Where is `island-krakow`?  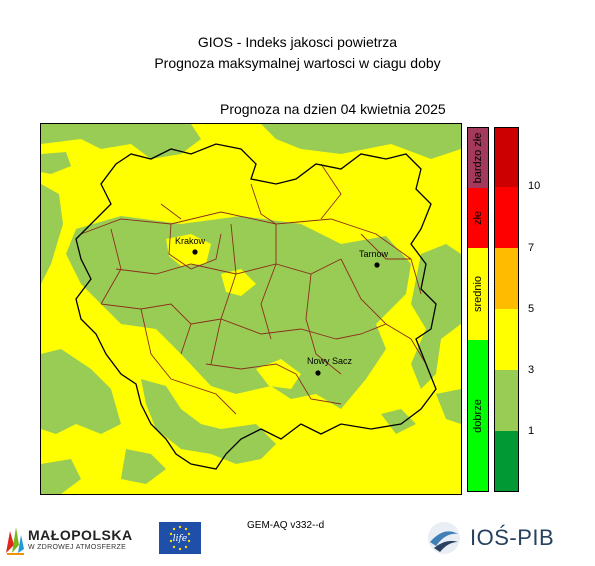
island-krakow is located at coordinates (188, 250).